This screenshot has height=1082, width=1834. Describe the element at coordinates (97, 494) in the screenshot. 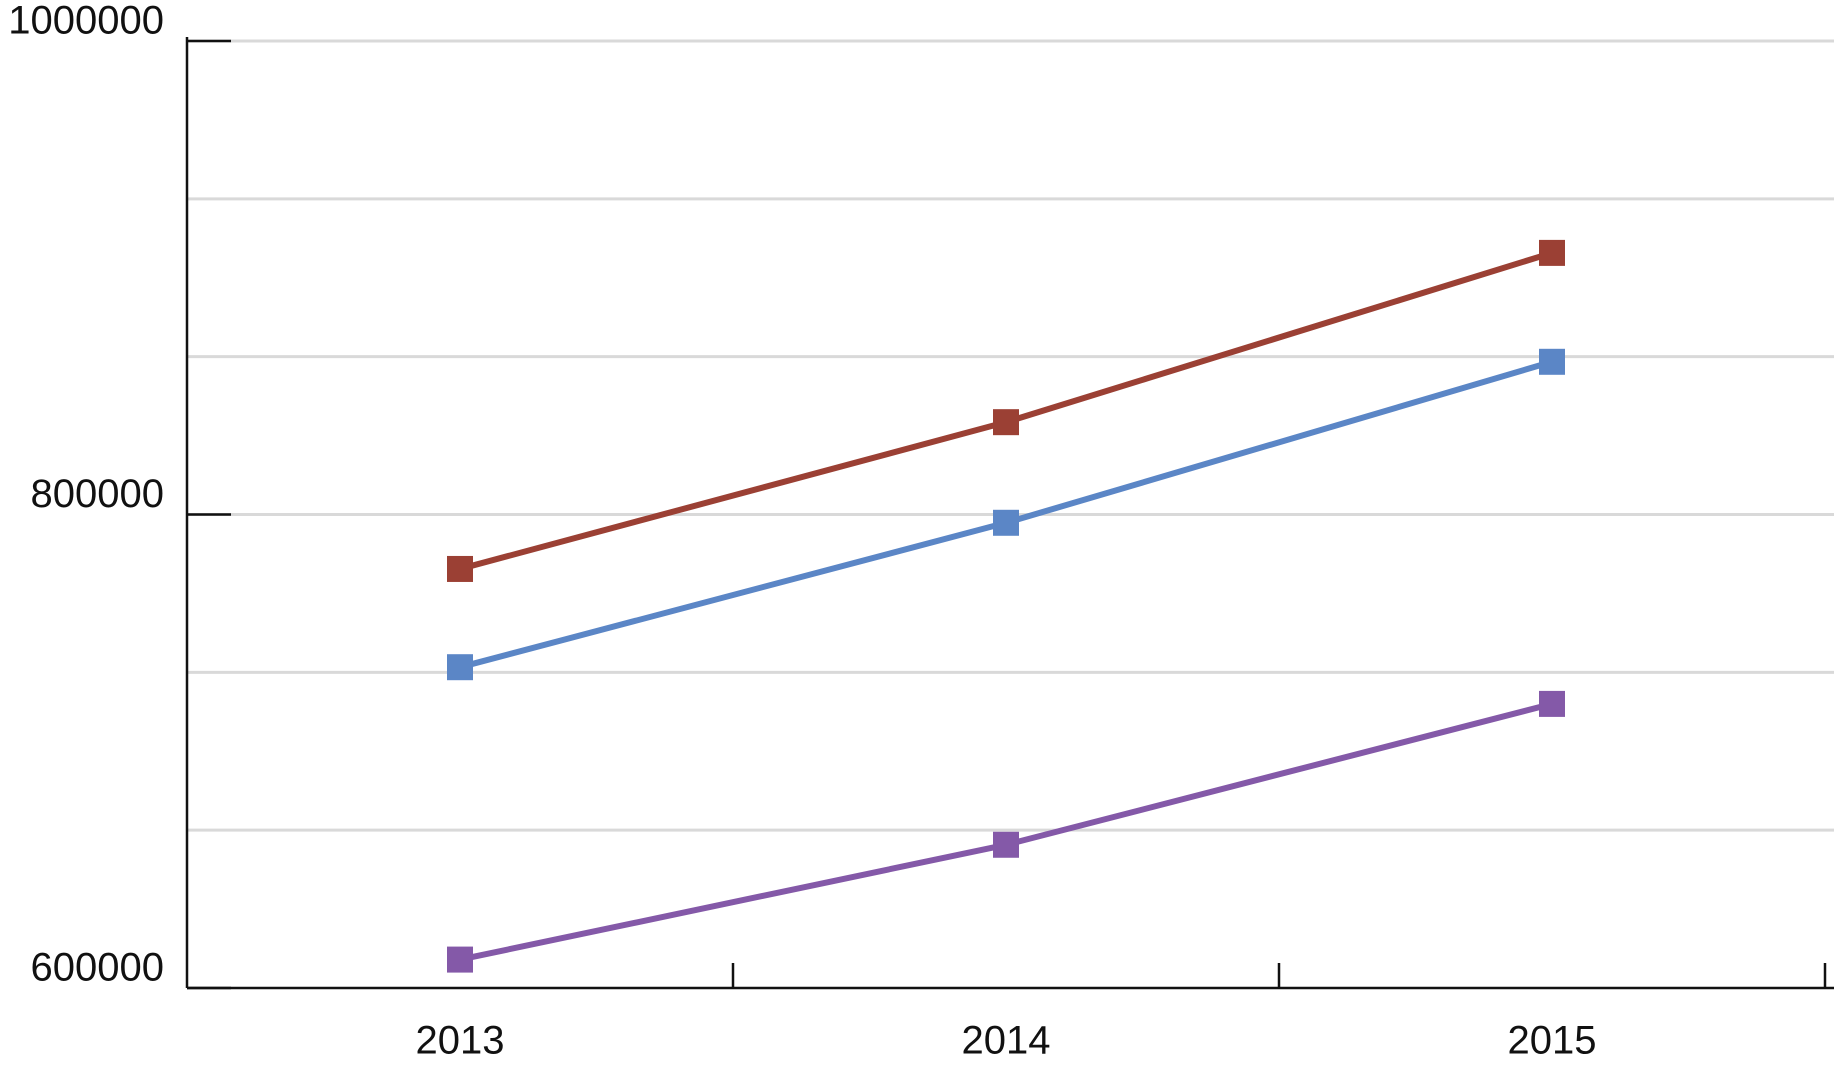

I see `y-tick-label: 800000` at that location.